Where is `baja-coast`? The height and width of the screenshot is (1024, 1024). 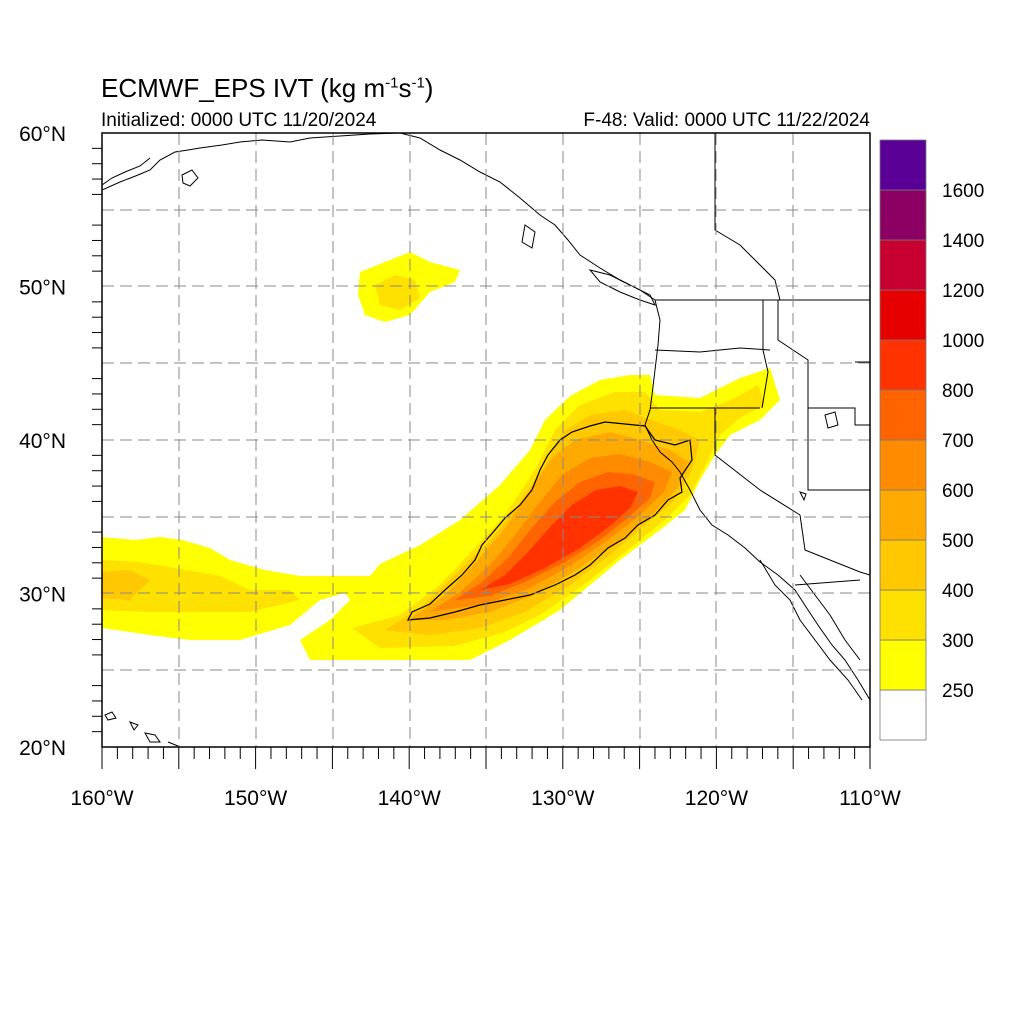
baja-coast is located at coordinates (811, 630).